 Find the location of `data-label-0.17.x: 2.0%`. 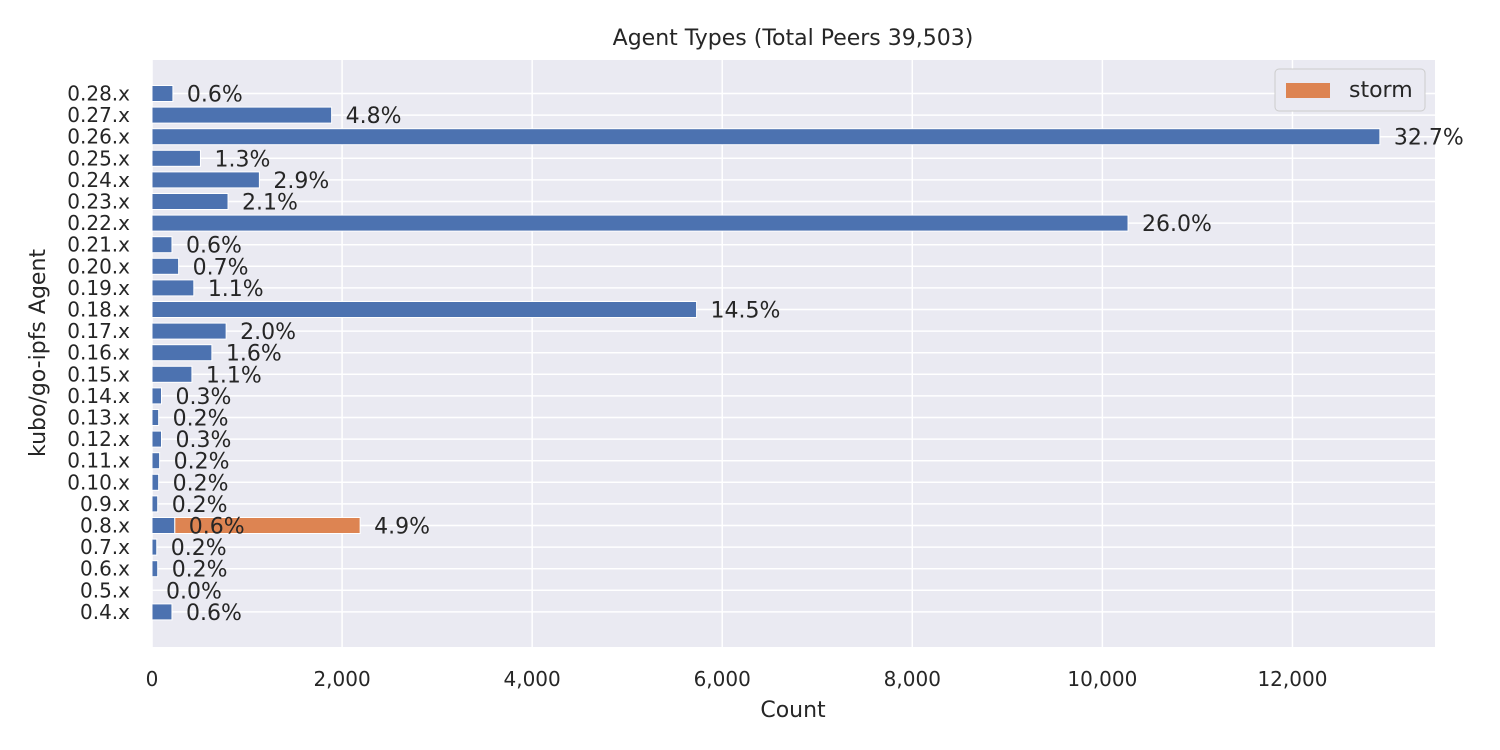

data-label-0.17.x: 2.0% is located at coordinates (268, 332).